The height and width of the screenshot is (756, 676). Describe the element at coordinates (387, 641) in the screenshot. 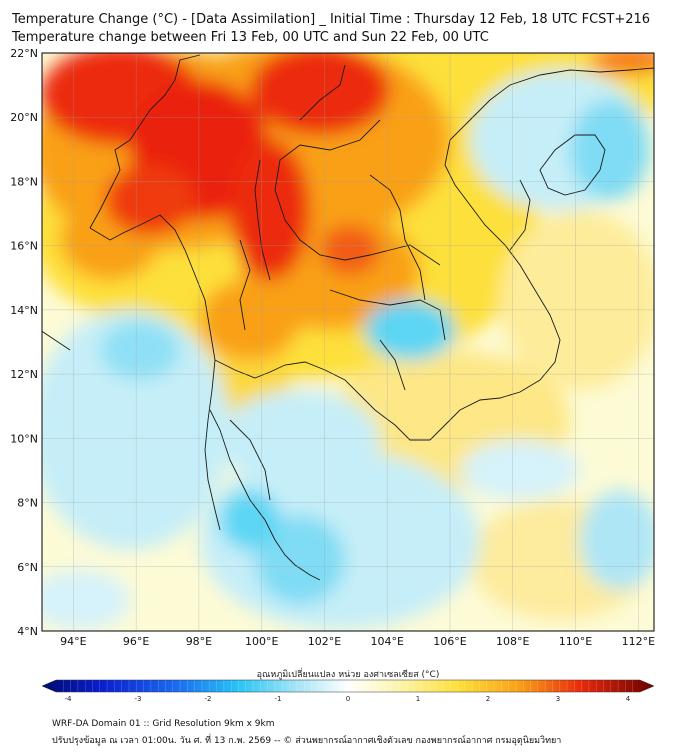

I see `longitude-tick-label: 104°E` at that location.